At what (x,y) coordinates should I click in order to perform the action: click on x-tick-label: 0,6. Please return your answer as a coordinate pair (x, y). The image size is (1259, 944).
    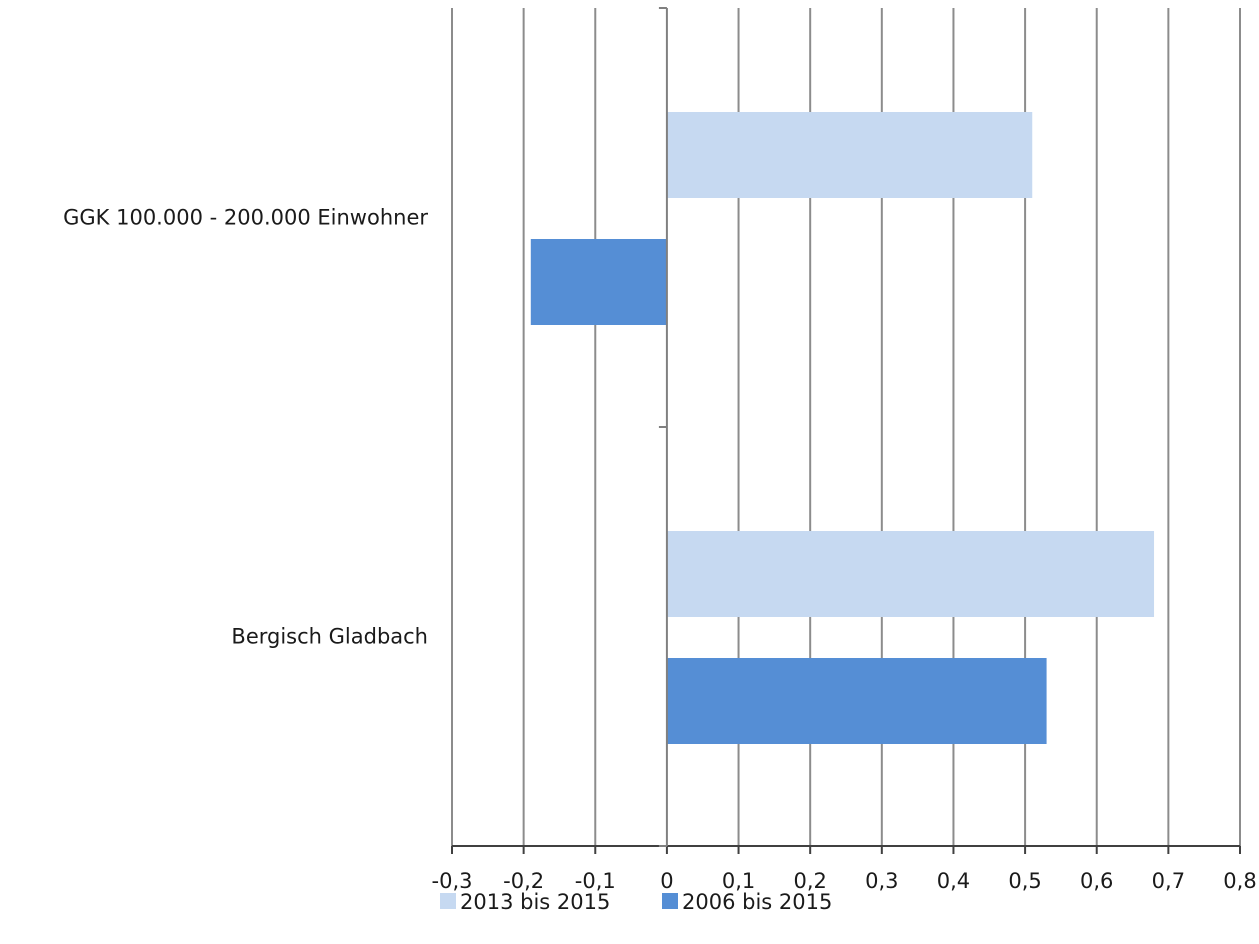
    Looking at the image, I should click on (1096, 881).